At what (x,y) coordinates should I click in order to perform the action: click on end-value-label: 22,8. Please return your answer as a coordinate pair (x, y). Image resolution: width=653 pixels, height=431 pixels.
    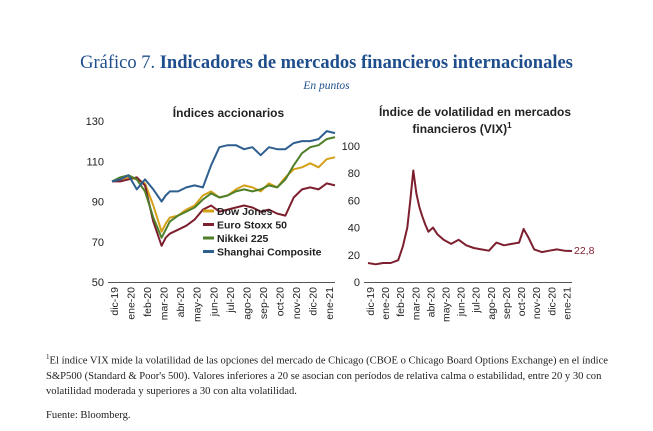
    Looking at the image, I should click on (584, 251).